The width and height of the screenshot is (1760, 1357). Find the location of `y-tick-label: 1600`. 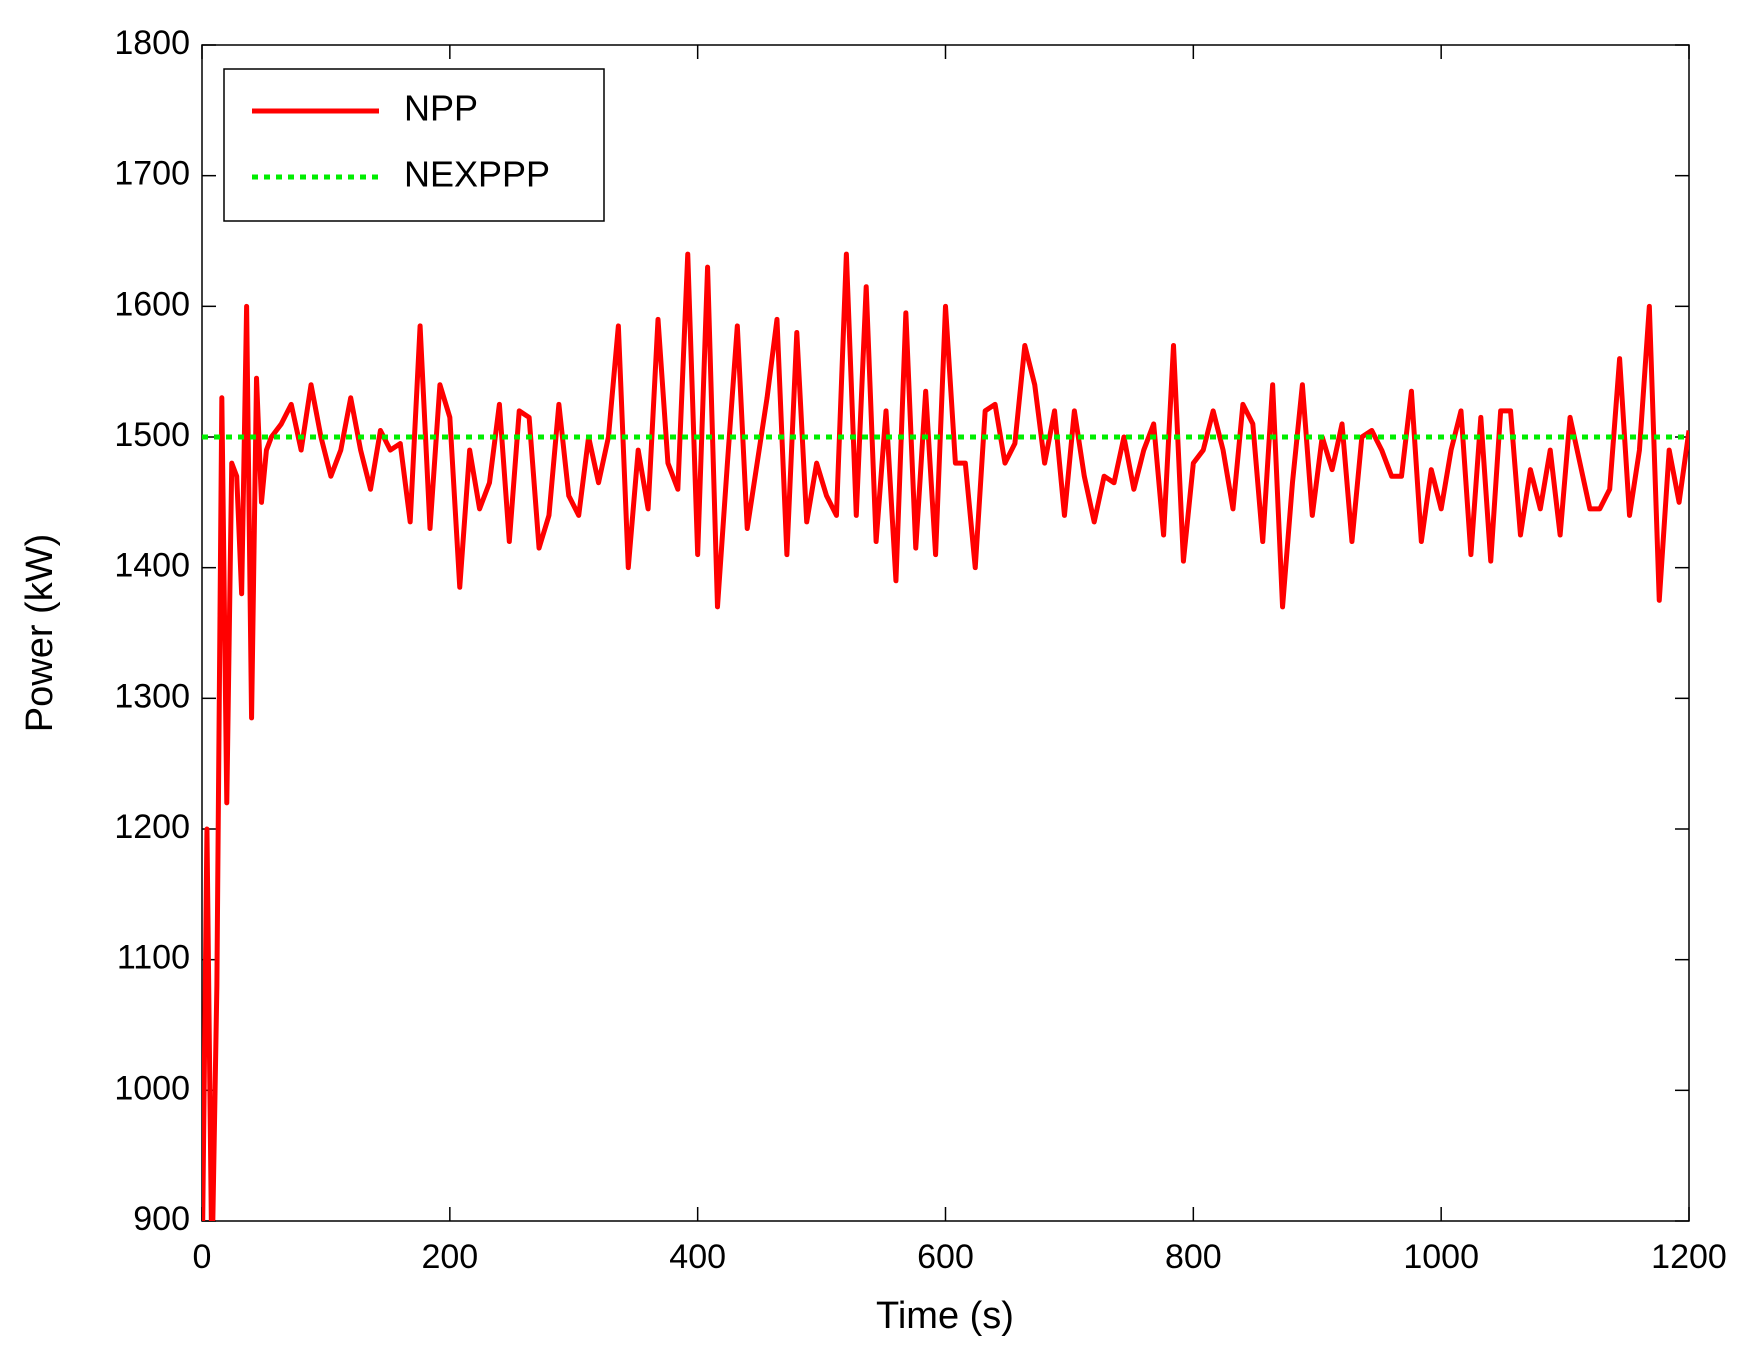

y-tick-label: 1600 is located at coordinates (152, 304).